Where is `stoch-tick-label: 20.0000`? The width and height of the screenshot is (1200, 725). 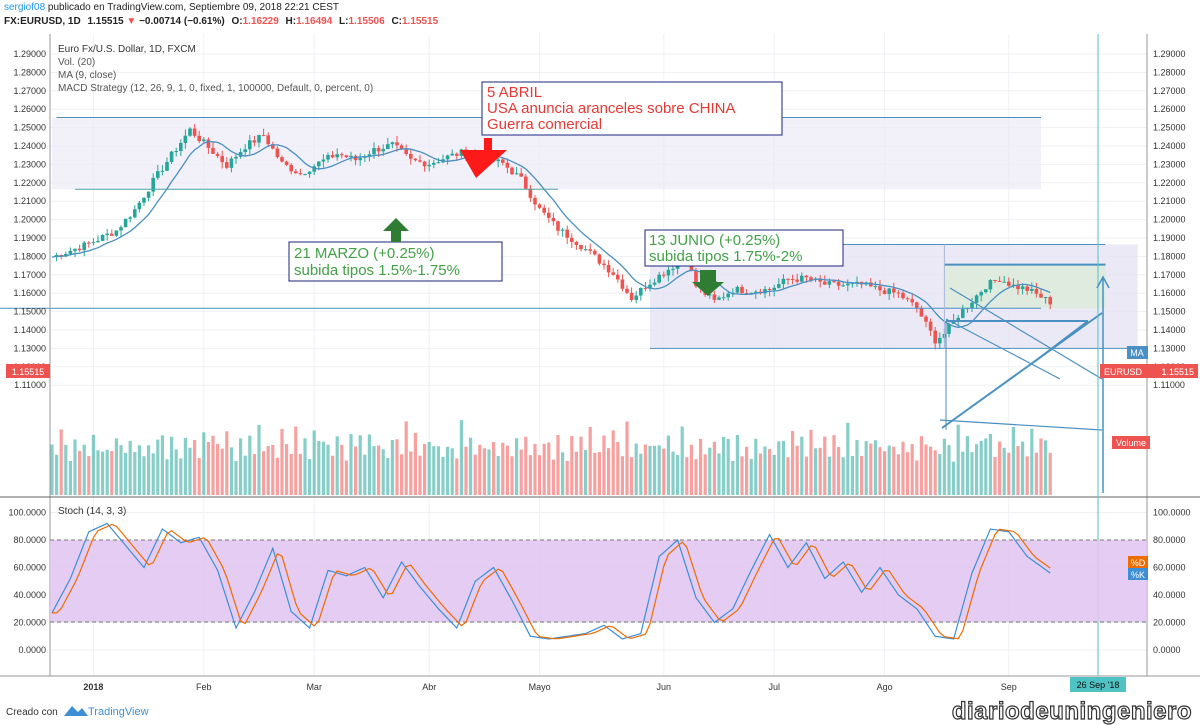 stoch-tick-label: 20.0000 is located at coordinates (29, 623).